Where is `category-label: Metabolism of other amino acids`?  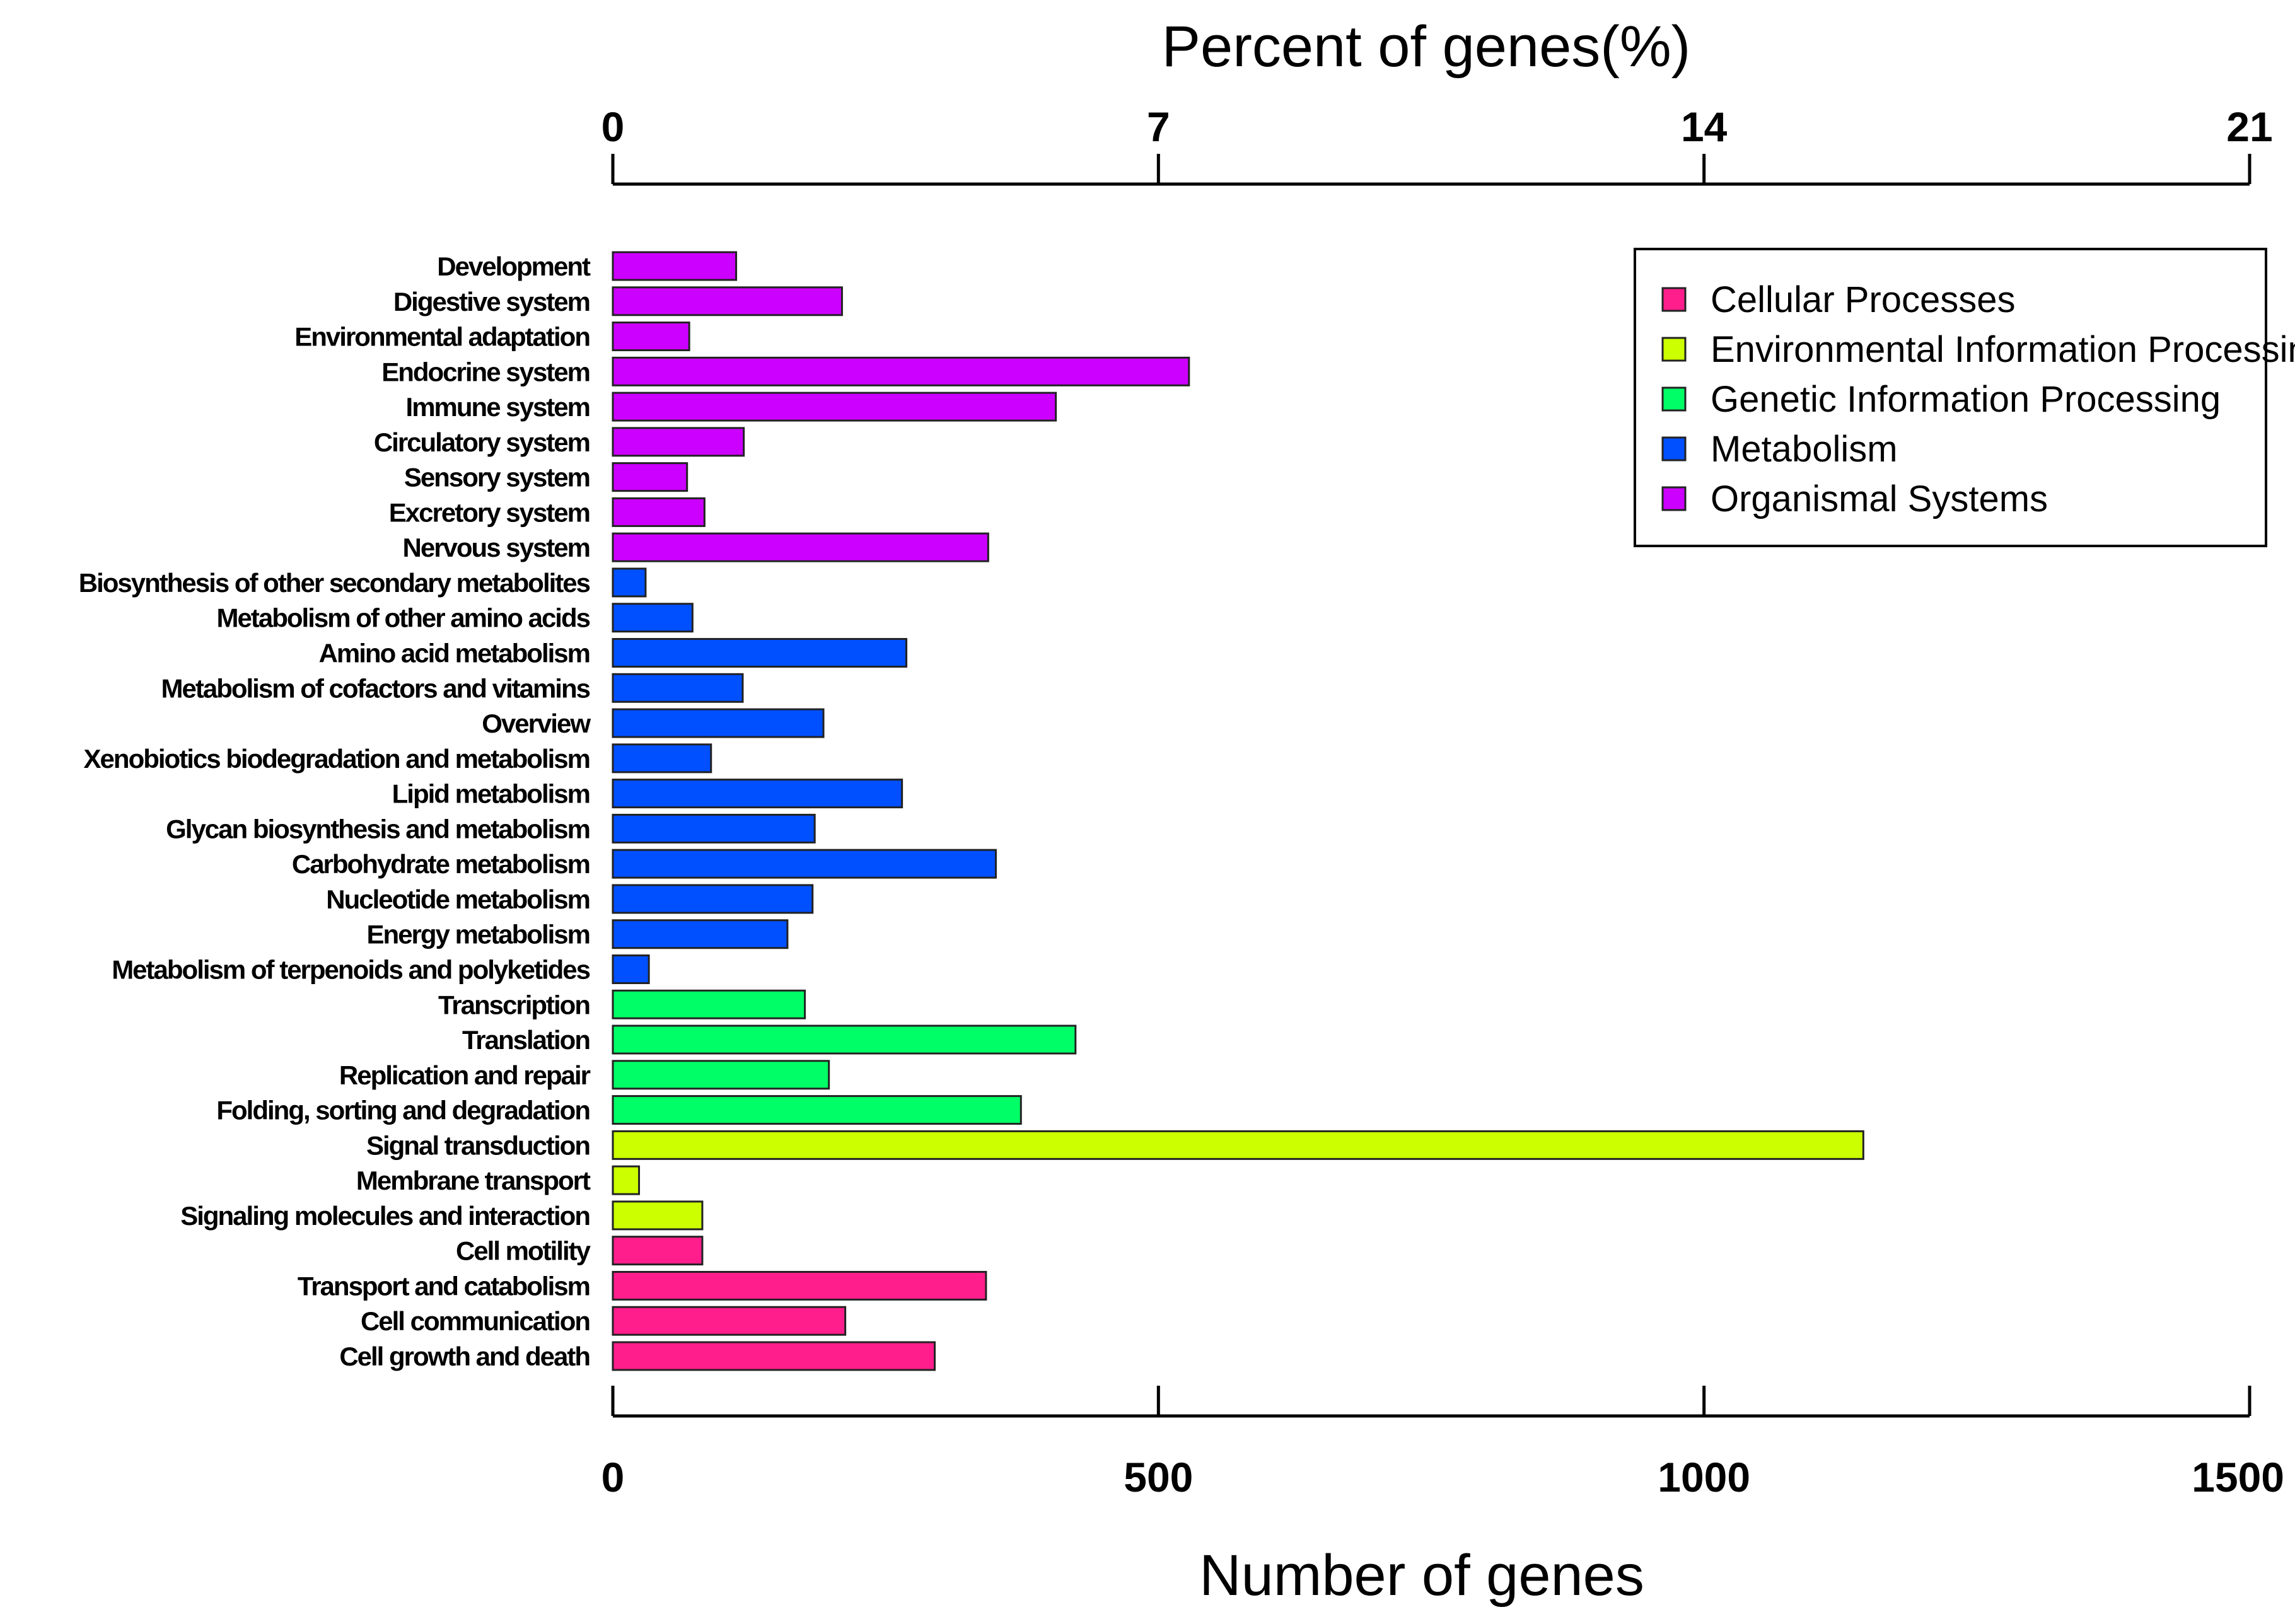 category-label: Metabolism of other amino acids is located at coordinates (403, 618).